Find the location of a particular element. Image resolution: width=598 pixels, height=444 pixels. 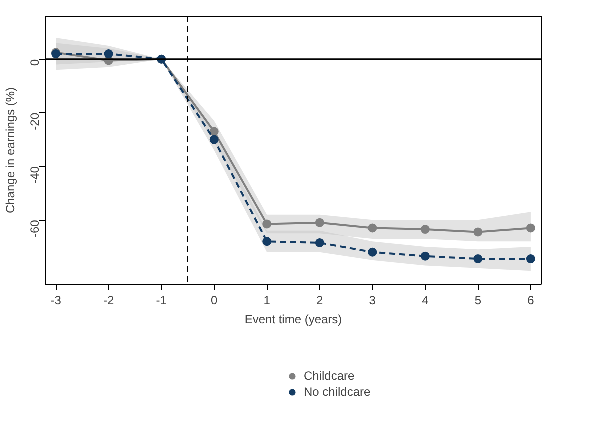

x-tick-label: 6 is located at coordinates (531, 301).